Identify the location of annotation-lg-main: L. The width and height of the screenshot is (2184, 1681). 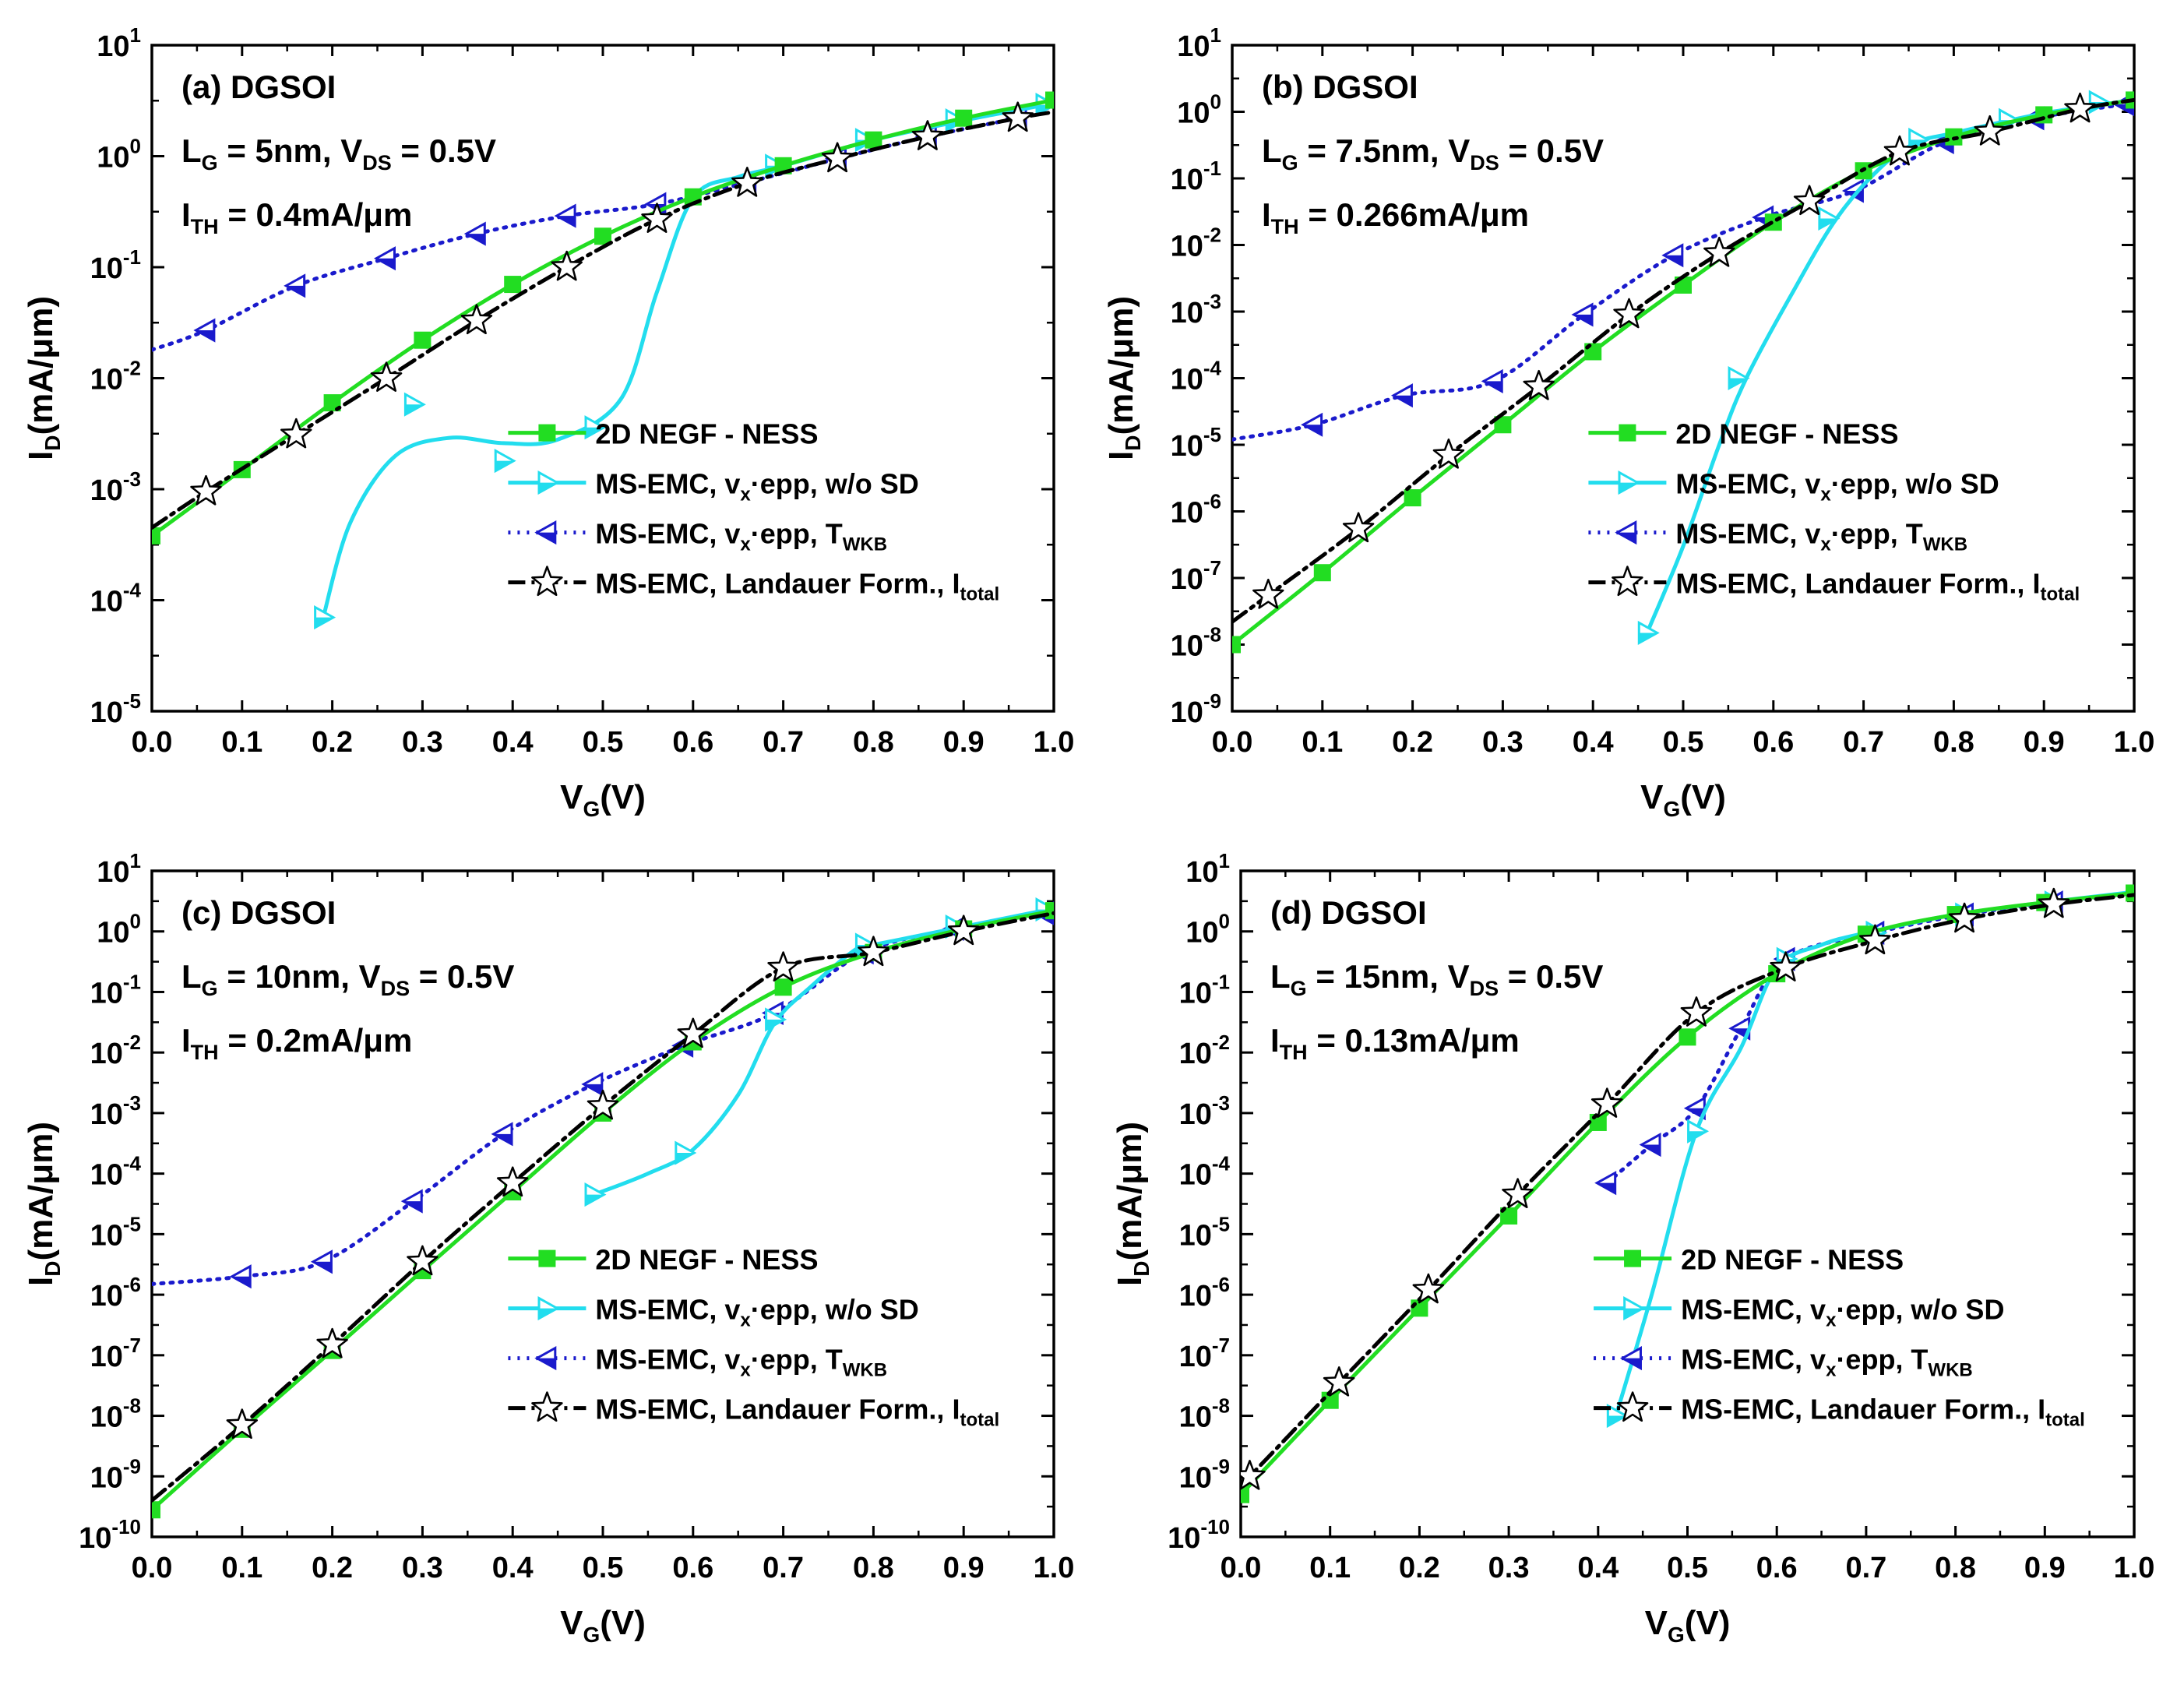
(192, 150).